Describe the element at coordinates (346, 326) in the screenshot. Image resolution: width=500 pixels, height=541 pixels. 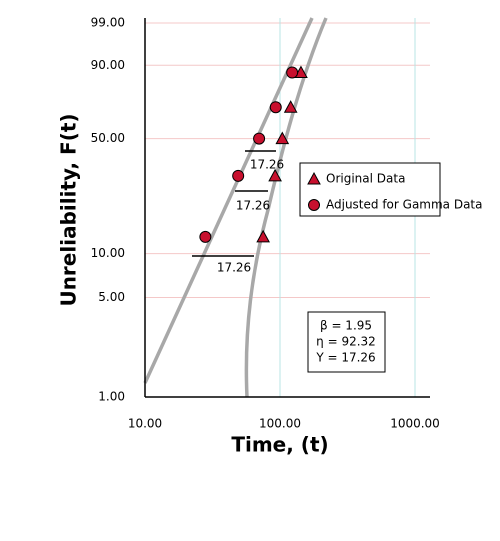
I see `parameter: β = 1.95` at that location.